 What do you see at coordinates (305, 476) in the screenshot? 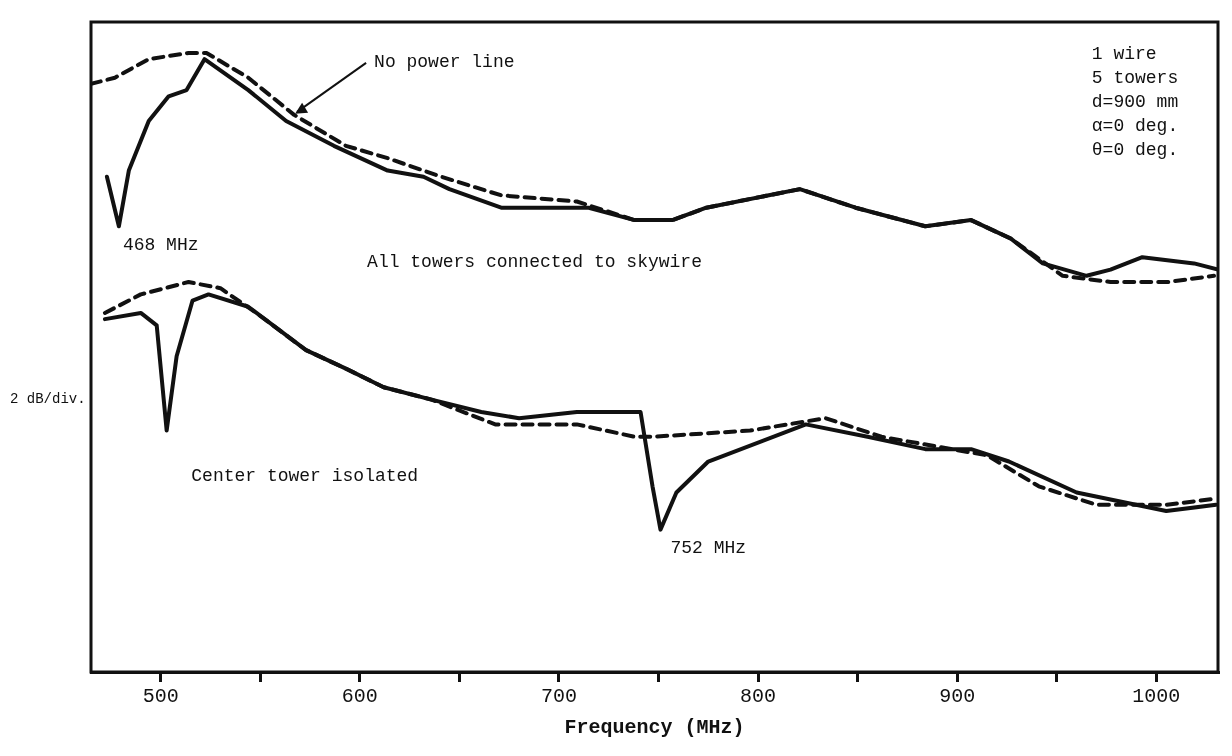
I see `annotation: Center tower isolated` at bounding box center [305, 476].